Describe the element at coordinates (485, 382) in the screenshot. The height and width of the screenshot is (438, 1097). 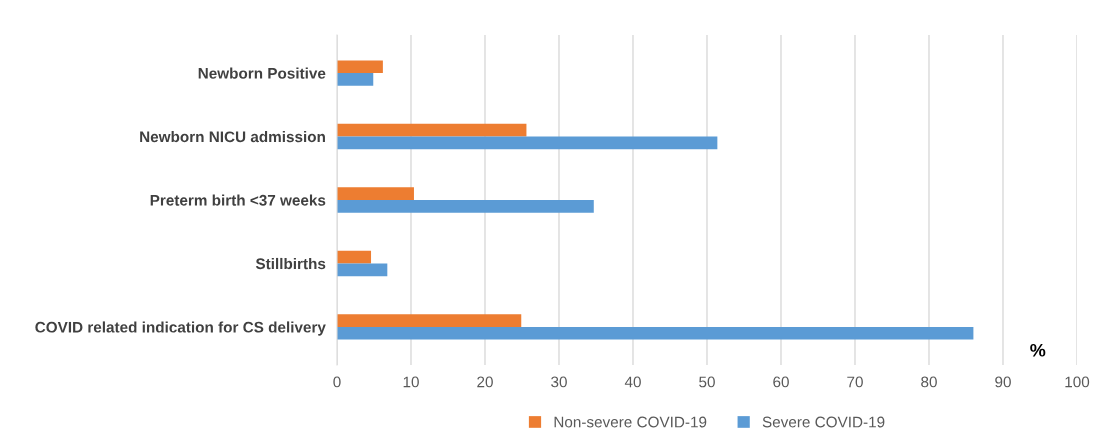
I see `x-tick-label: 20` at that location.